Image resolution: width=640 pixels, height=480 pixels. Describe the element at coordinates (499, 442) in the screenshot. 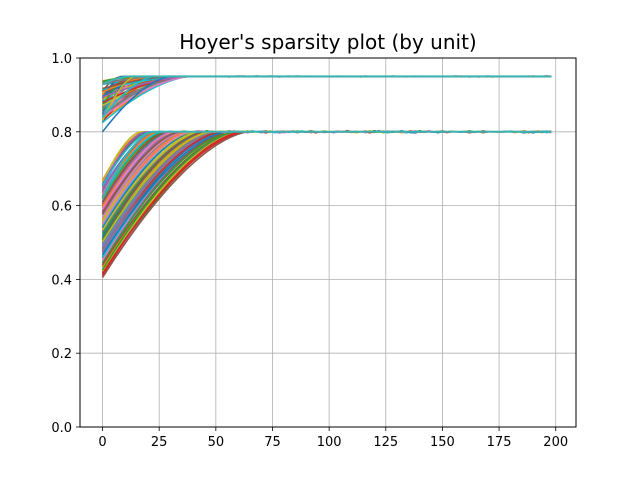

I see `x-tick-label: 175` at that location.